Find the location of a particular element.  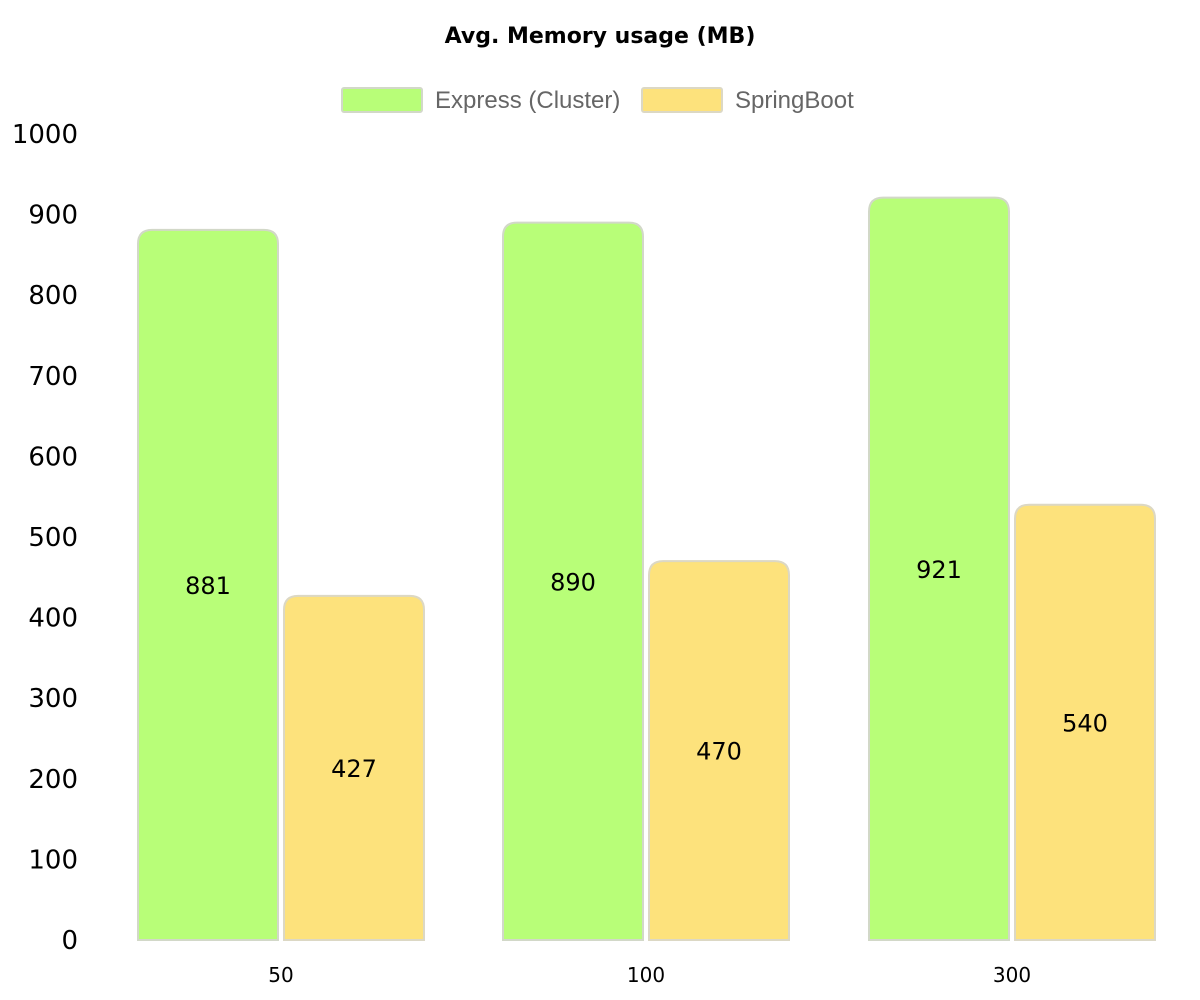

x-tick-label: 50 is located at coordinates (280, 975).